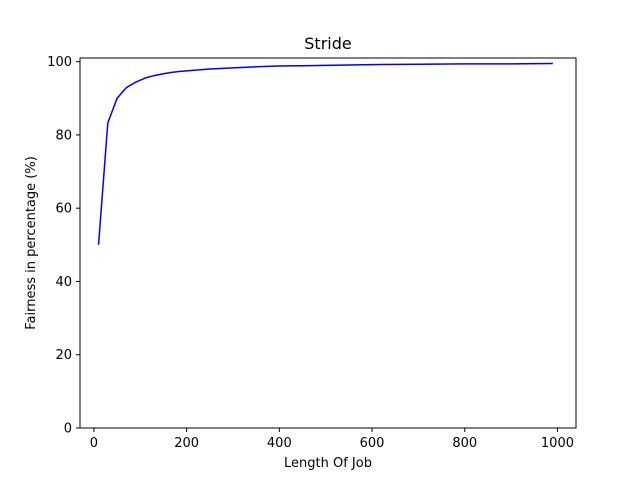  What do you see at coordinates (464, 443) in the screenshot?
I see `x-tick-label: 800` at bounding box center [464, 443].